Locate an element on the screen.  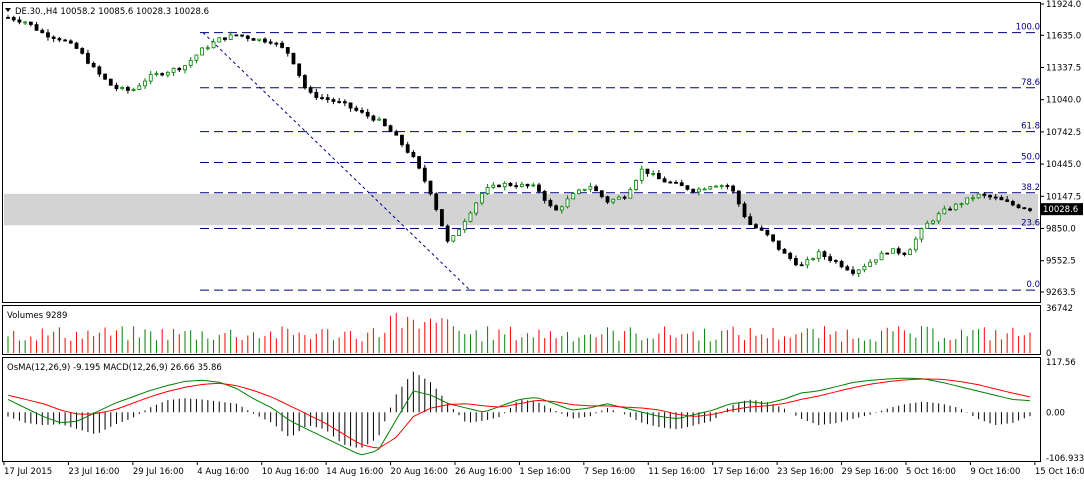
time-tick-label: 17 Sep 16:00 is located at coordinates (741, 472).